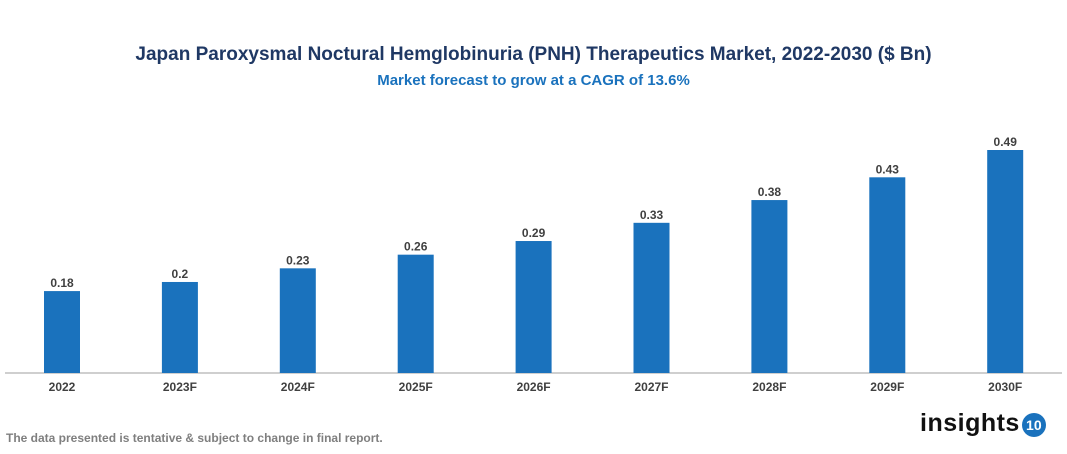 Image resolution: width=1067 pixels, height=454 pixels. What do you see at coordinates (297, 320) in the screenshot?
I see `bar-2024F` at bounding box center [297, 320].